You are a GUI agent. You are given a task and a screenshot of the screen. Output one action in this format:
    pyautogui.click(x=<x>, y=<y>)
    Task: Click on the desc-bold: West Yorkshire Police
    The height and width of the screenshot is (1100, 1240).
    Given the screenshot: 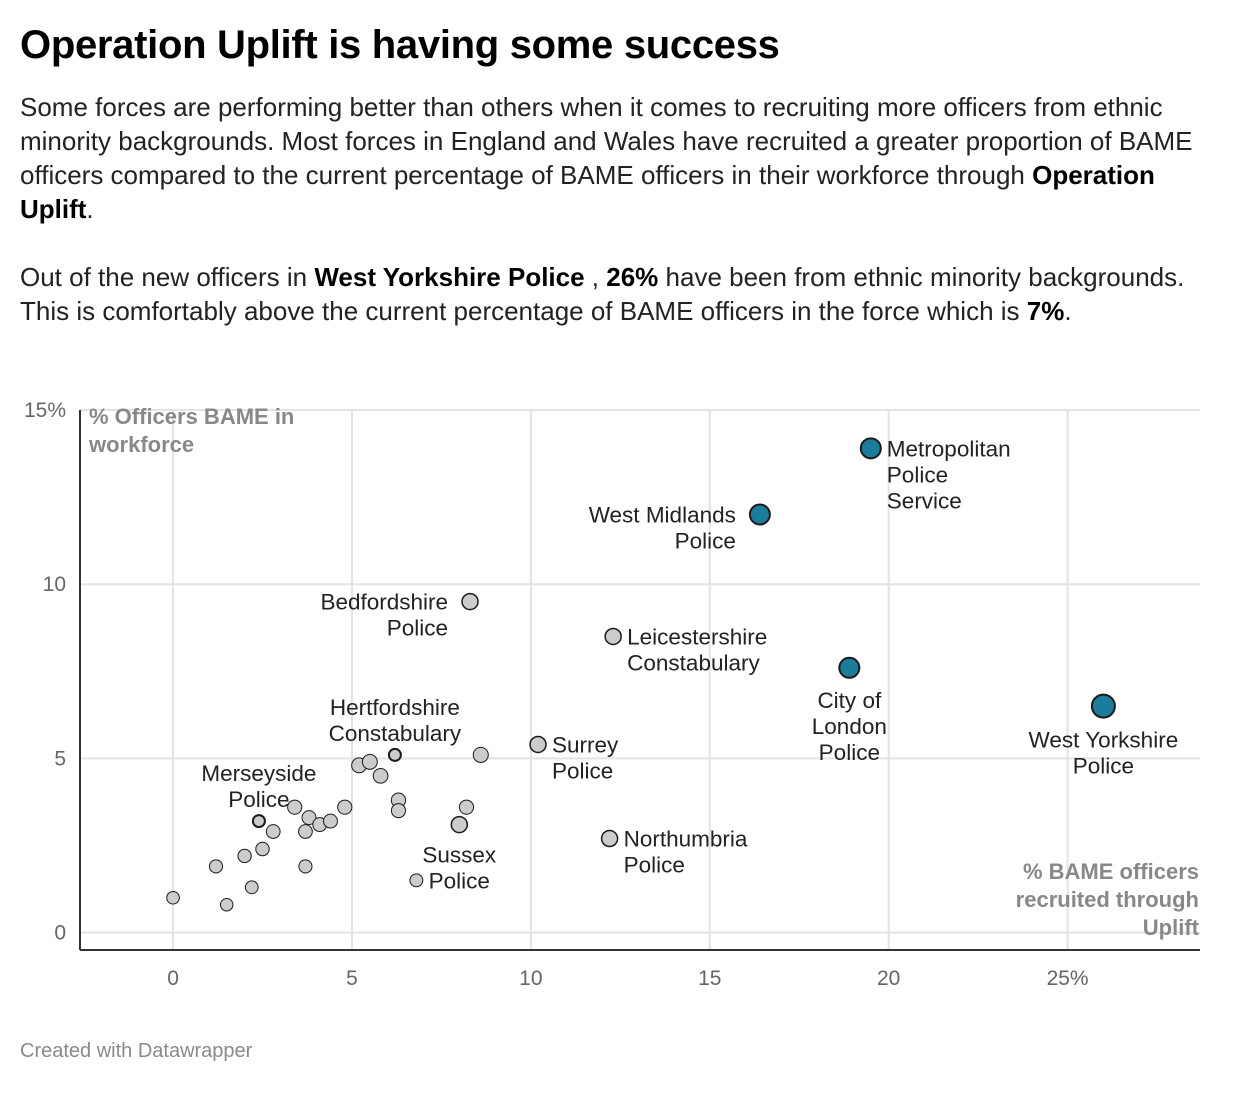 What is the action you would take?
    pyautogui.click(x=449, y=277)
    